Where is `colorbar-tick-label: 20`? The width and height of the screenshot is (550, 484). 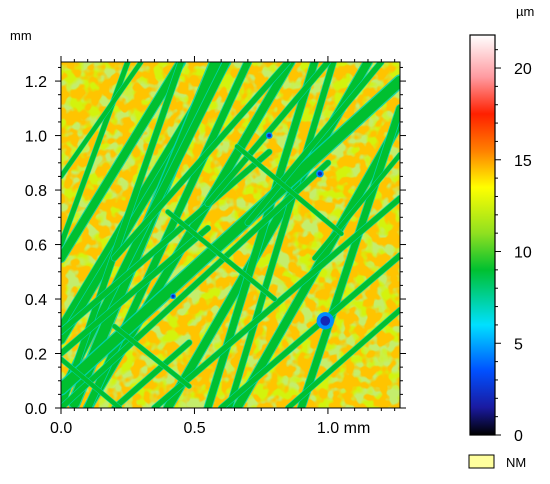 colorbar-tick-label: 20 is located at coordinates (523, 69).